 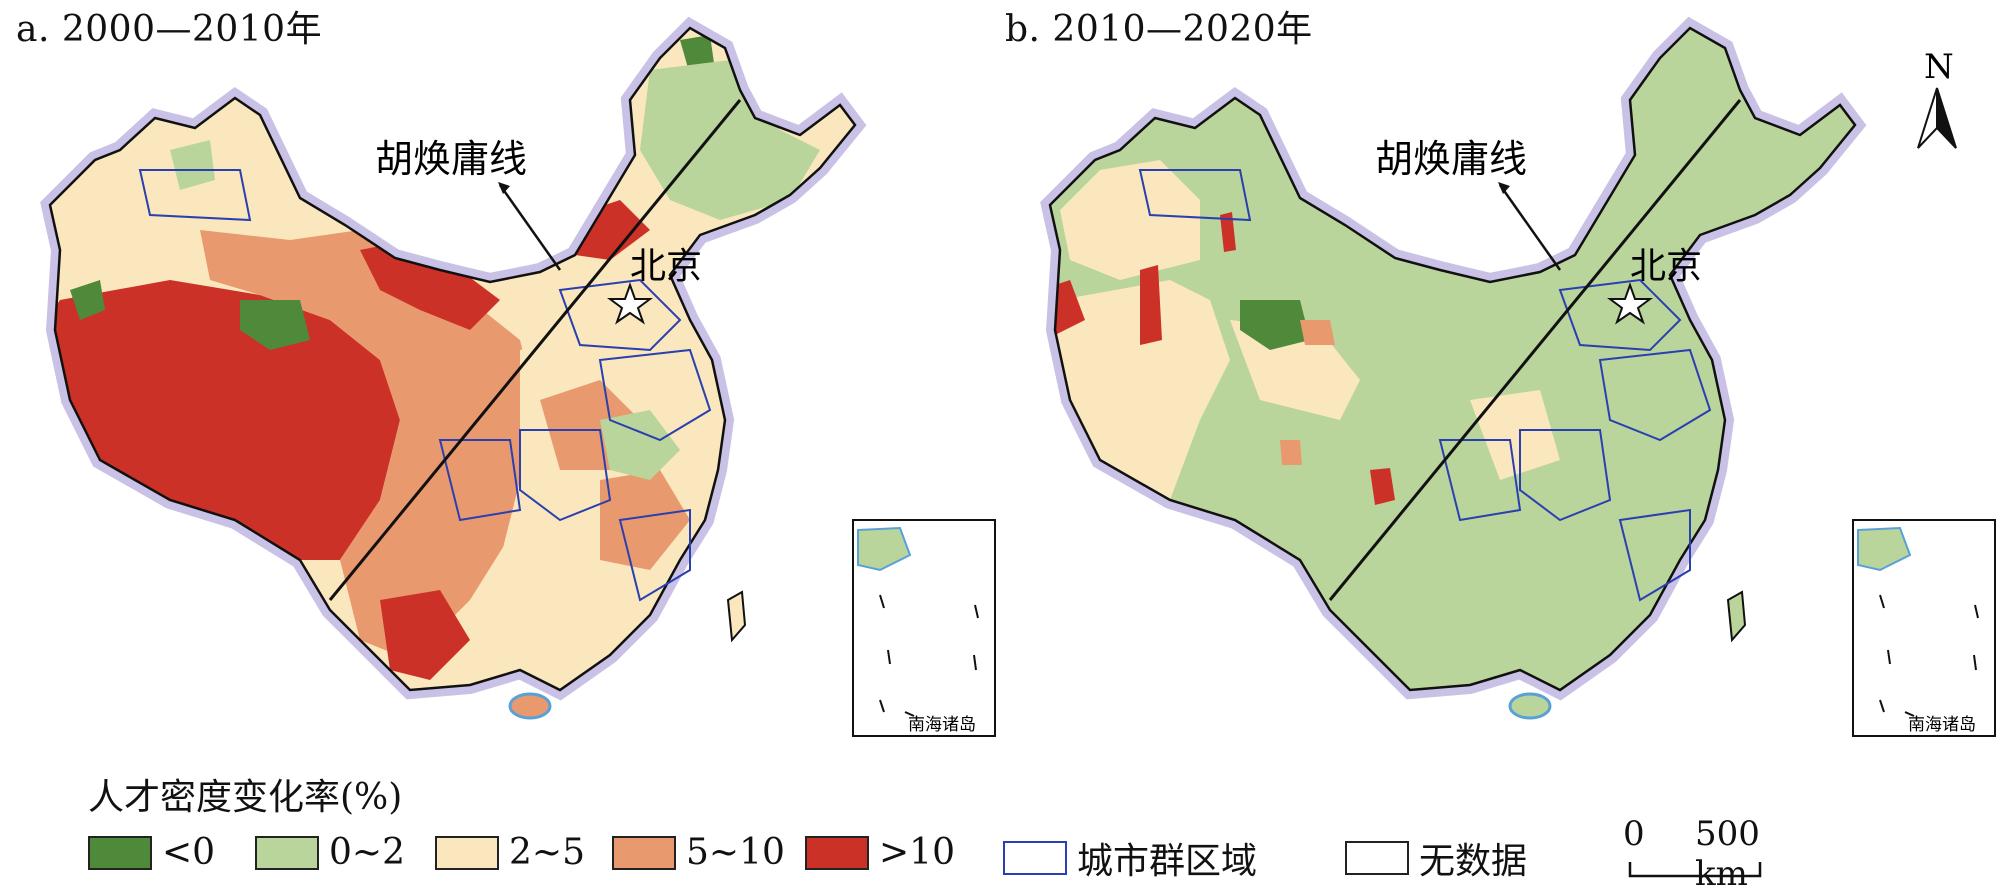 I want to click on region-gt10-center, so click(x=1382, y=486).